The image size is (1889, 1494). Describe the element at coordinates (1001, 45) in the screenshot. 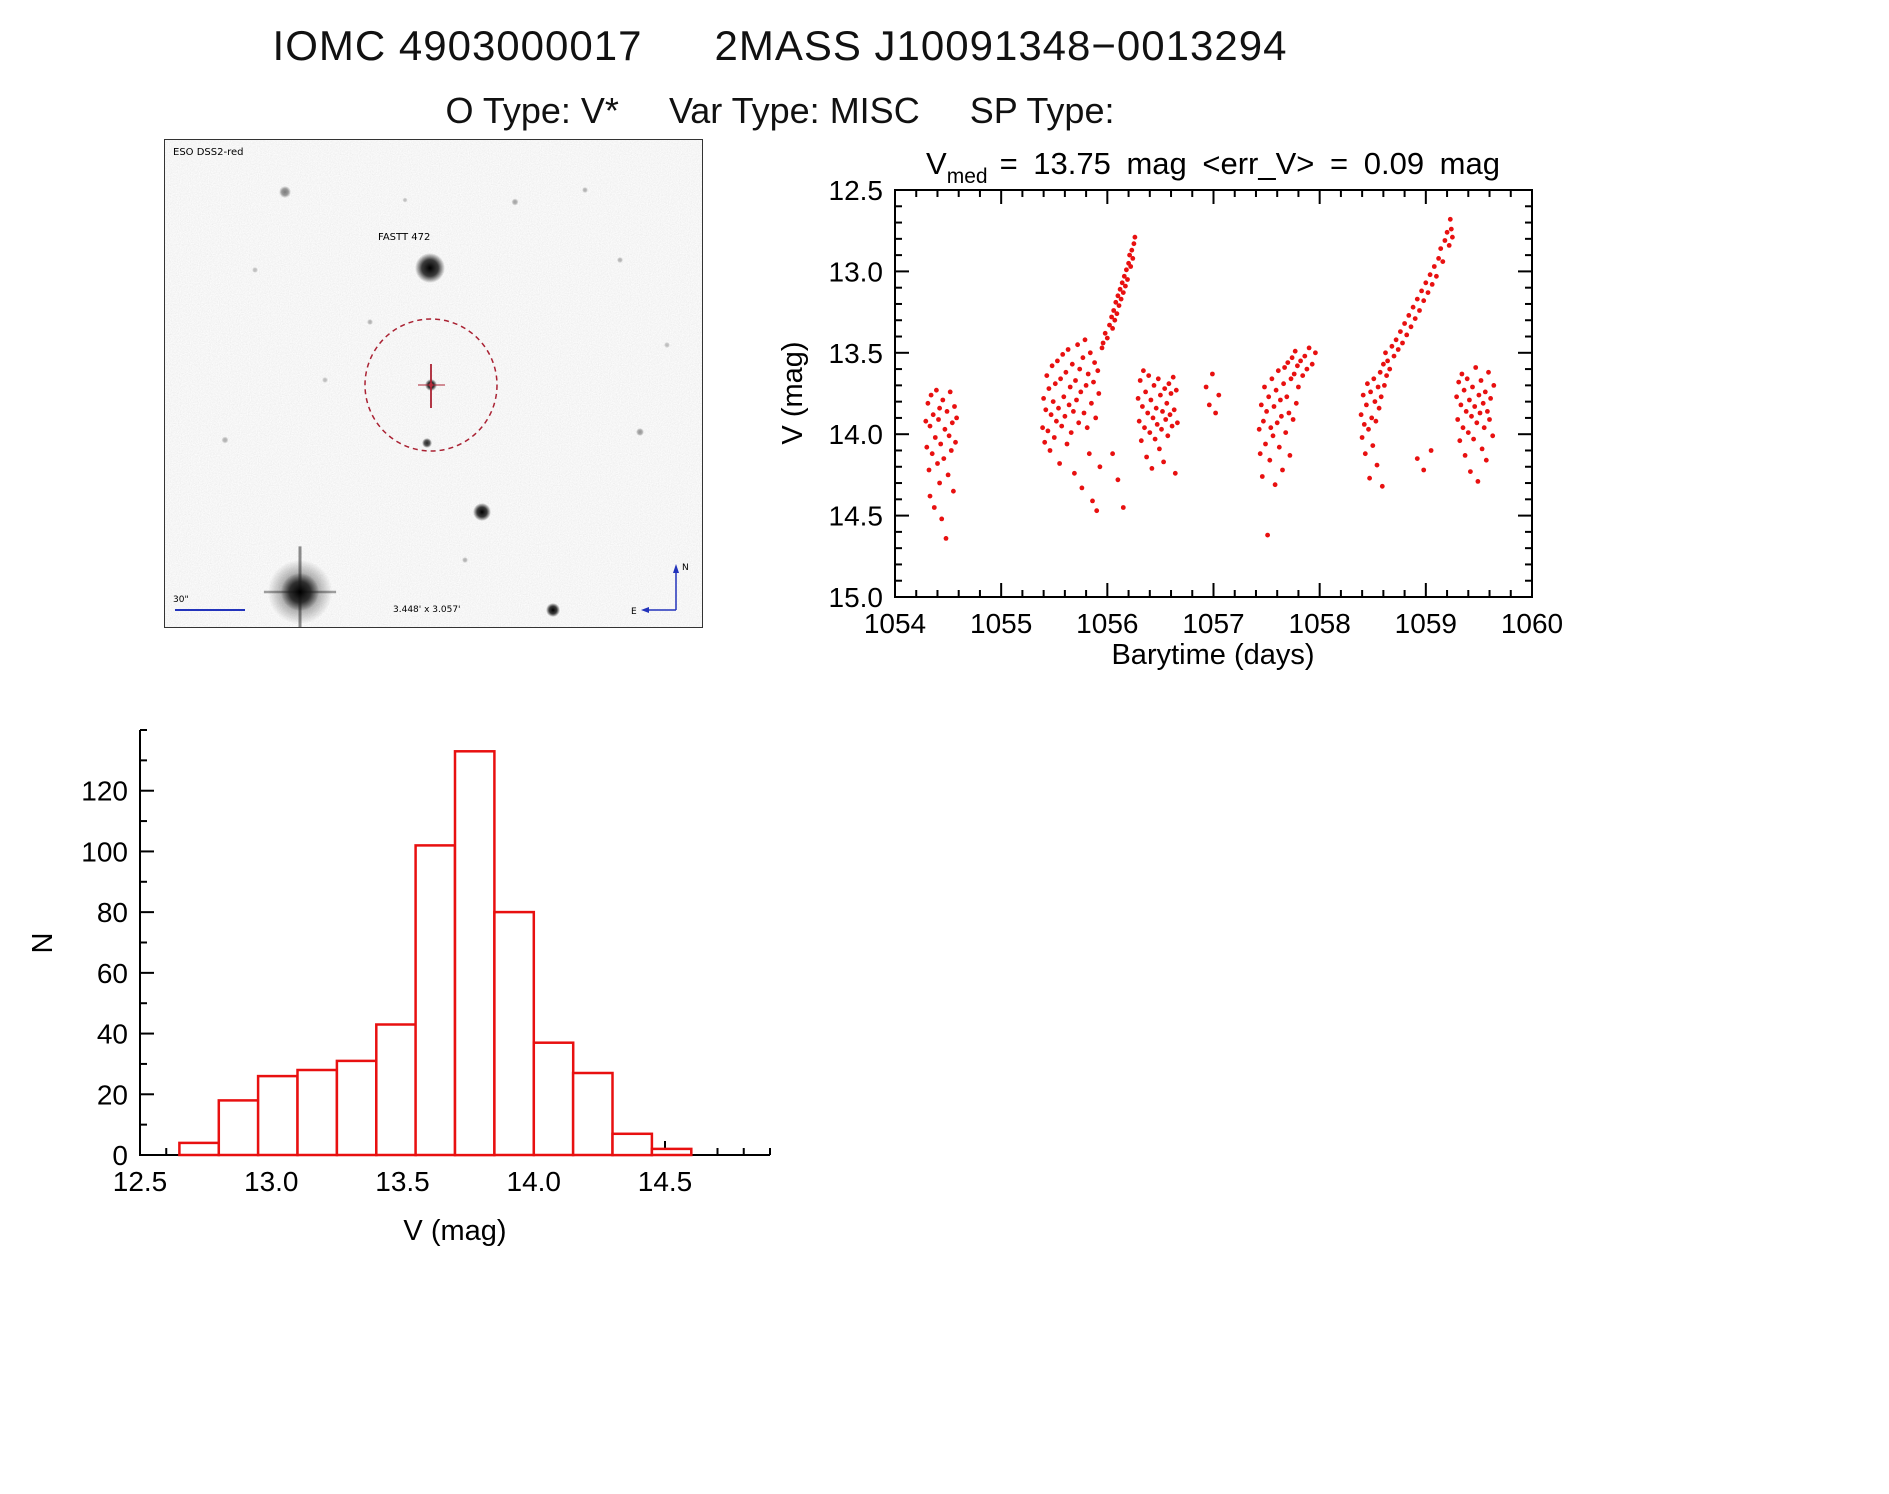

I see `cross-id: 2MASS J10091348−0013294` at that location.